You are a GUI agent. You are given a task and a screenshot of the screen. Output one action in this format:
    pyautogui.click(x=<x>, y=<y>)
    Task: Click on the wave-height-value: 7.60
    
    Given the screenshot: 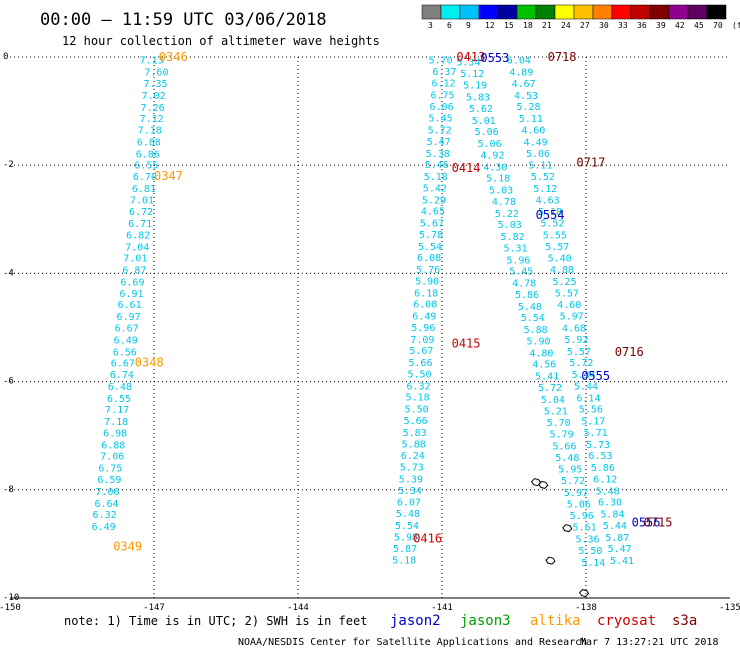 What is the action you would take?
    pyautogui.click(x=156, y=73)
    